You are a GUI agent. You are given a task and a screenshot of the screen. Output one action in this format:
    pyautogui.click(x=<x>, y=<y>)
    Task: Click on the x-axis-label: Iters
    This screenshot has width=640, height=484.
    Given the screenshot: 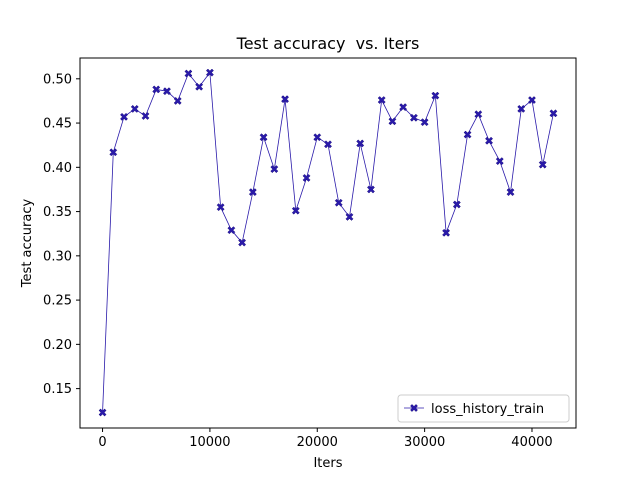 What is the action you would take?
    pyautogui.click(x=327, y=463)
    